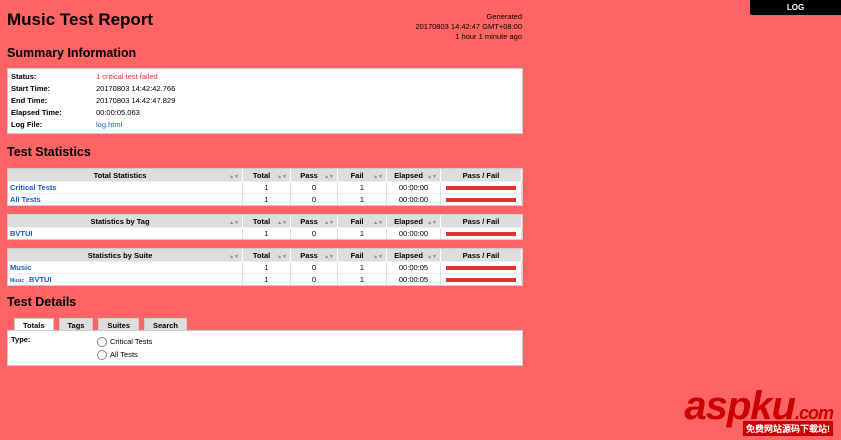 Image resolution: width=841 pixels, height=440 pixels. What do you see at coordinates (125, 221) in the screenshot?
I see `column-header-name: Statistics by Tag ▲▼` at bounding box center [125, 221].